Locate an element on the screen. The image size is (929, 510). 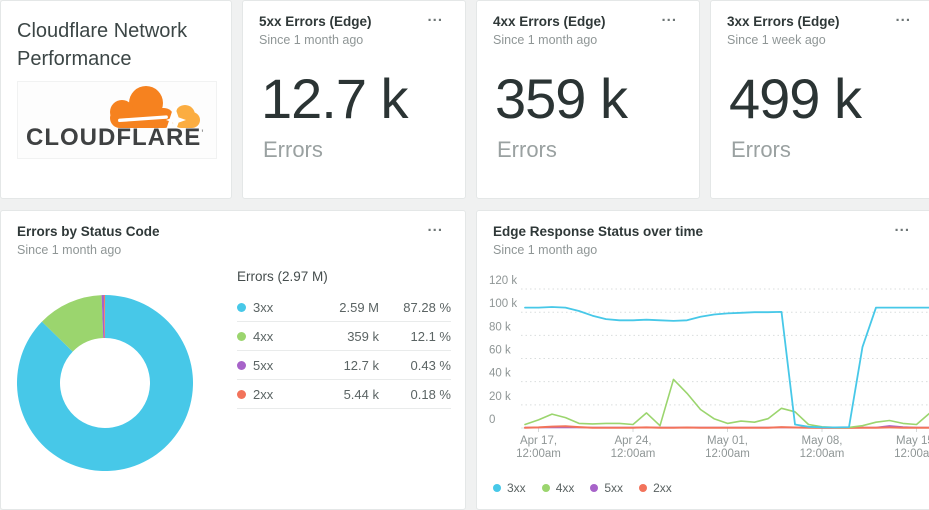
x-axis-label: Apr 17, 12:00am is located at coordinates (538, 447).